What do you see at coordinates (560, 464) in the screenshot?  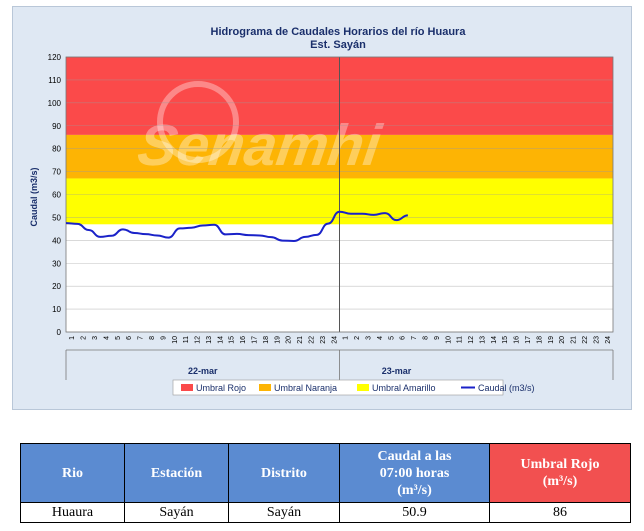 I see `header-rojo-line1: Umbral Rojo` at bounding box center [560, 464].